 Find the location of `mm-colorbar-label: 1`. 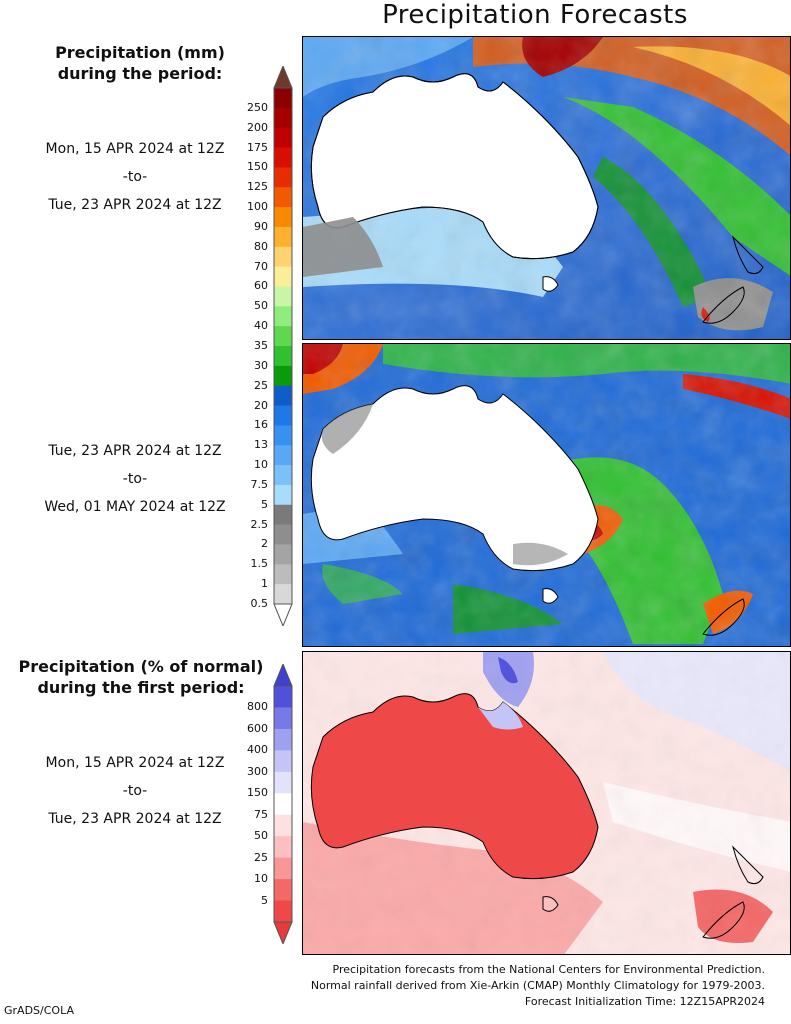

mm-colorbar-label: 1 is located at coordinates (264, 584).